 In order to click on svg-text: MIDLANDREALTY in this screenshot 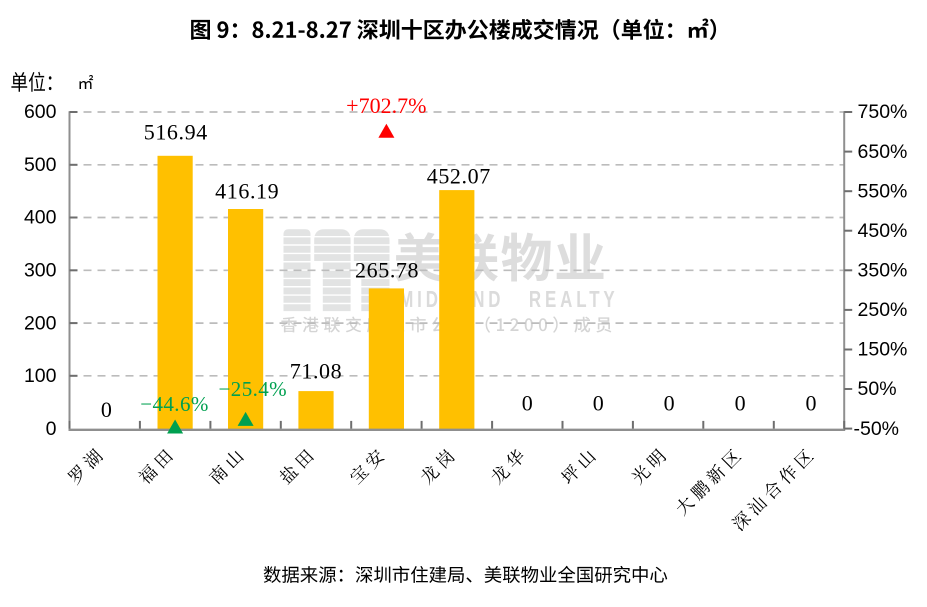, I will do `click(508, 299)`.